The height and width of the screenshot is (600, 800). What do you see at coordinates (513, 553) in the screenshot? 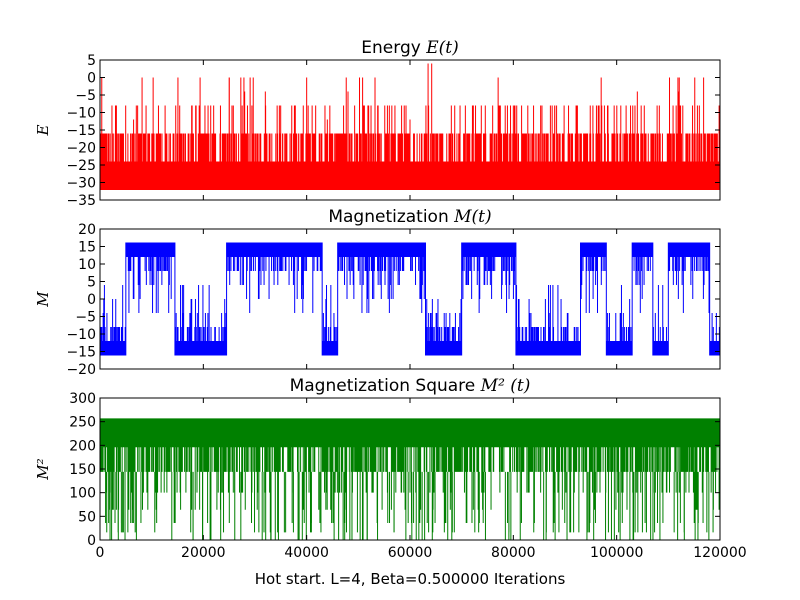
I see `x-tick-label: 80000` at bounding box center [513, 553].